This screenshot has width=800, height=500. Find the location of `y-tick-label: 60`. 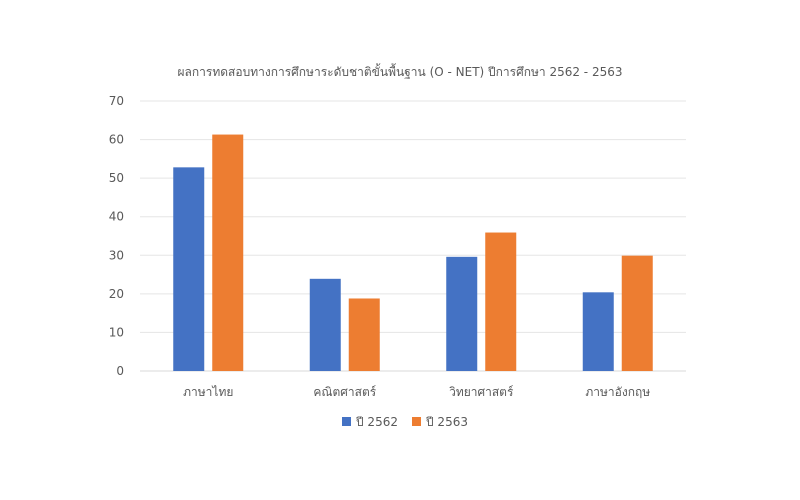

y-tick-label: 60 is located at coordinates (116, 140).